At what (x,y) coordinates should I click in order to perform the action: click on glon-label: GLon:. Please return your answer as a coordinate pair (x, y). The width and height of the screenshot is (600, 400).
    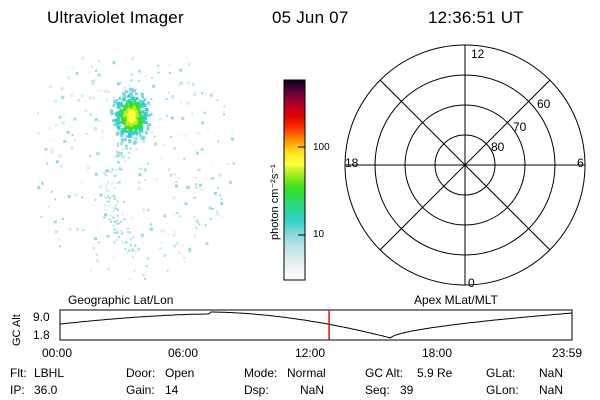
    Looking at the image, I should click on (502, 390).